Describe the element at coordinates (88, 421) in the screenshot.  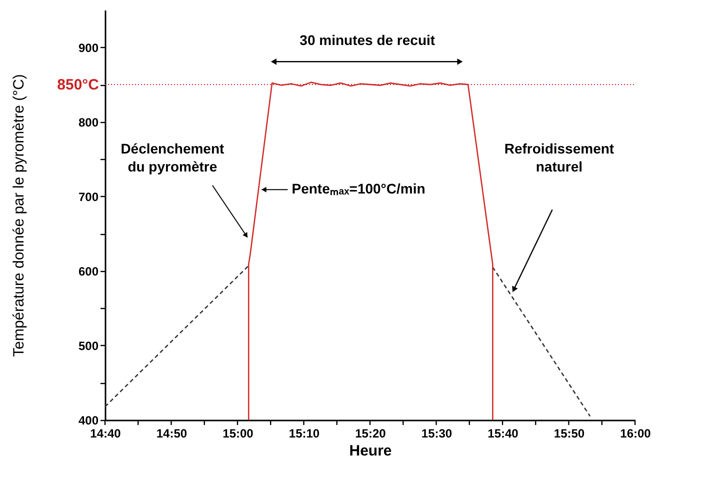
I see `y-tick-label: 400` at that location.